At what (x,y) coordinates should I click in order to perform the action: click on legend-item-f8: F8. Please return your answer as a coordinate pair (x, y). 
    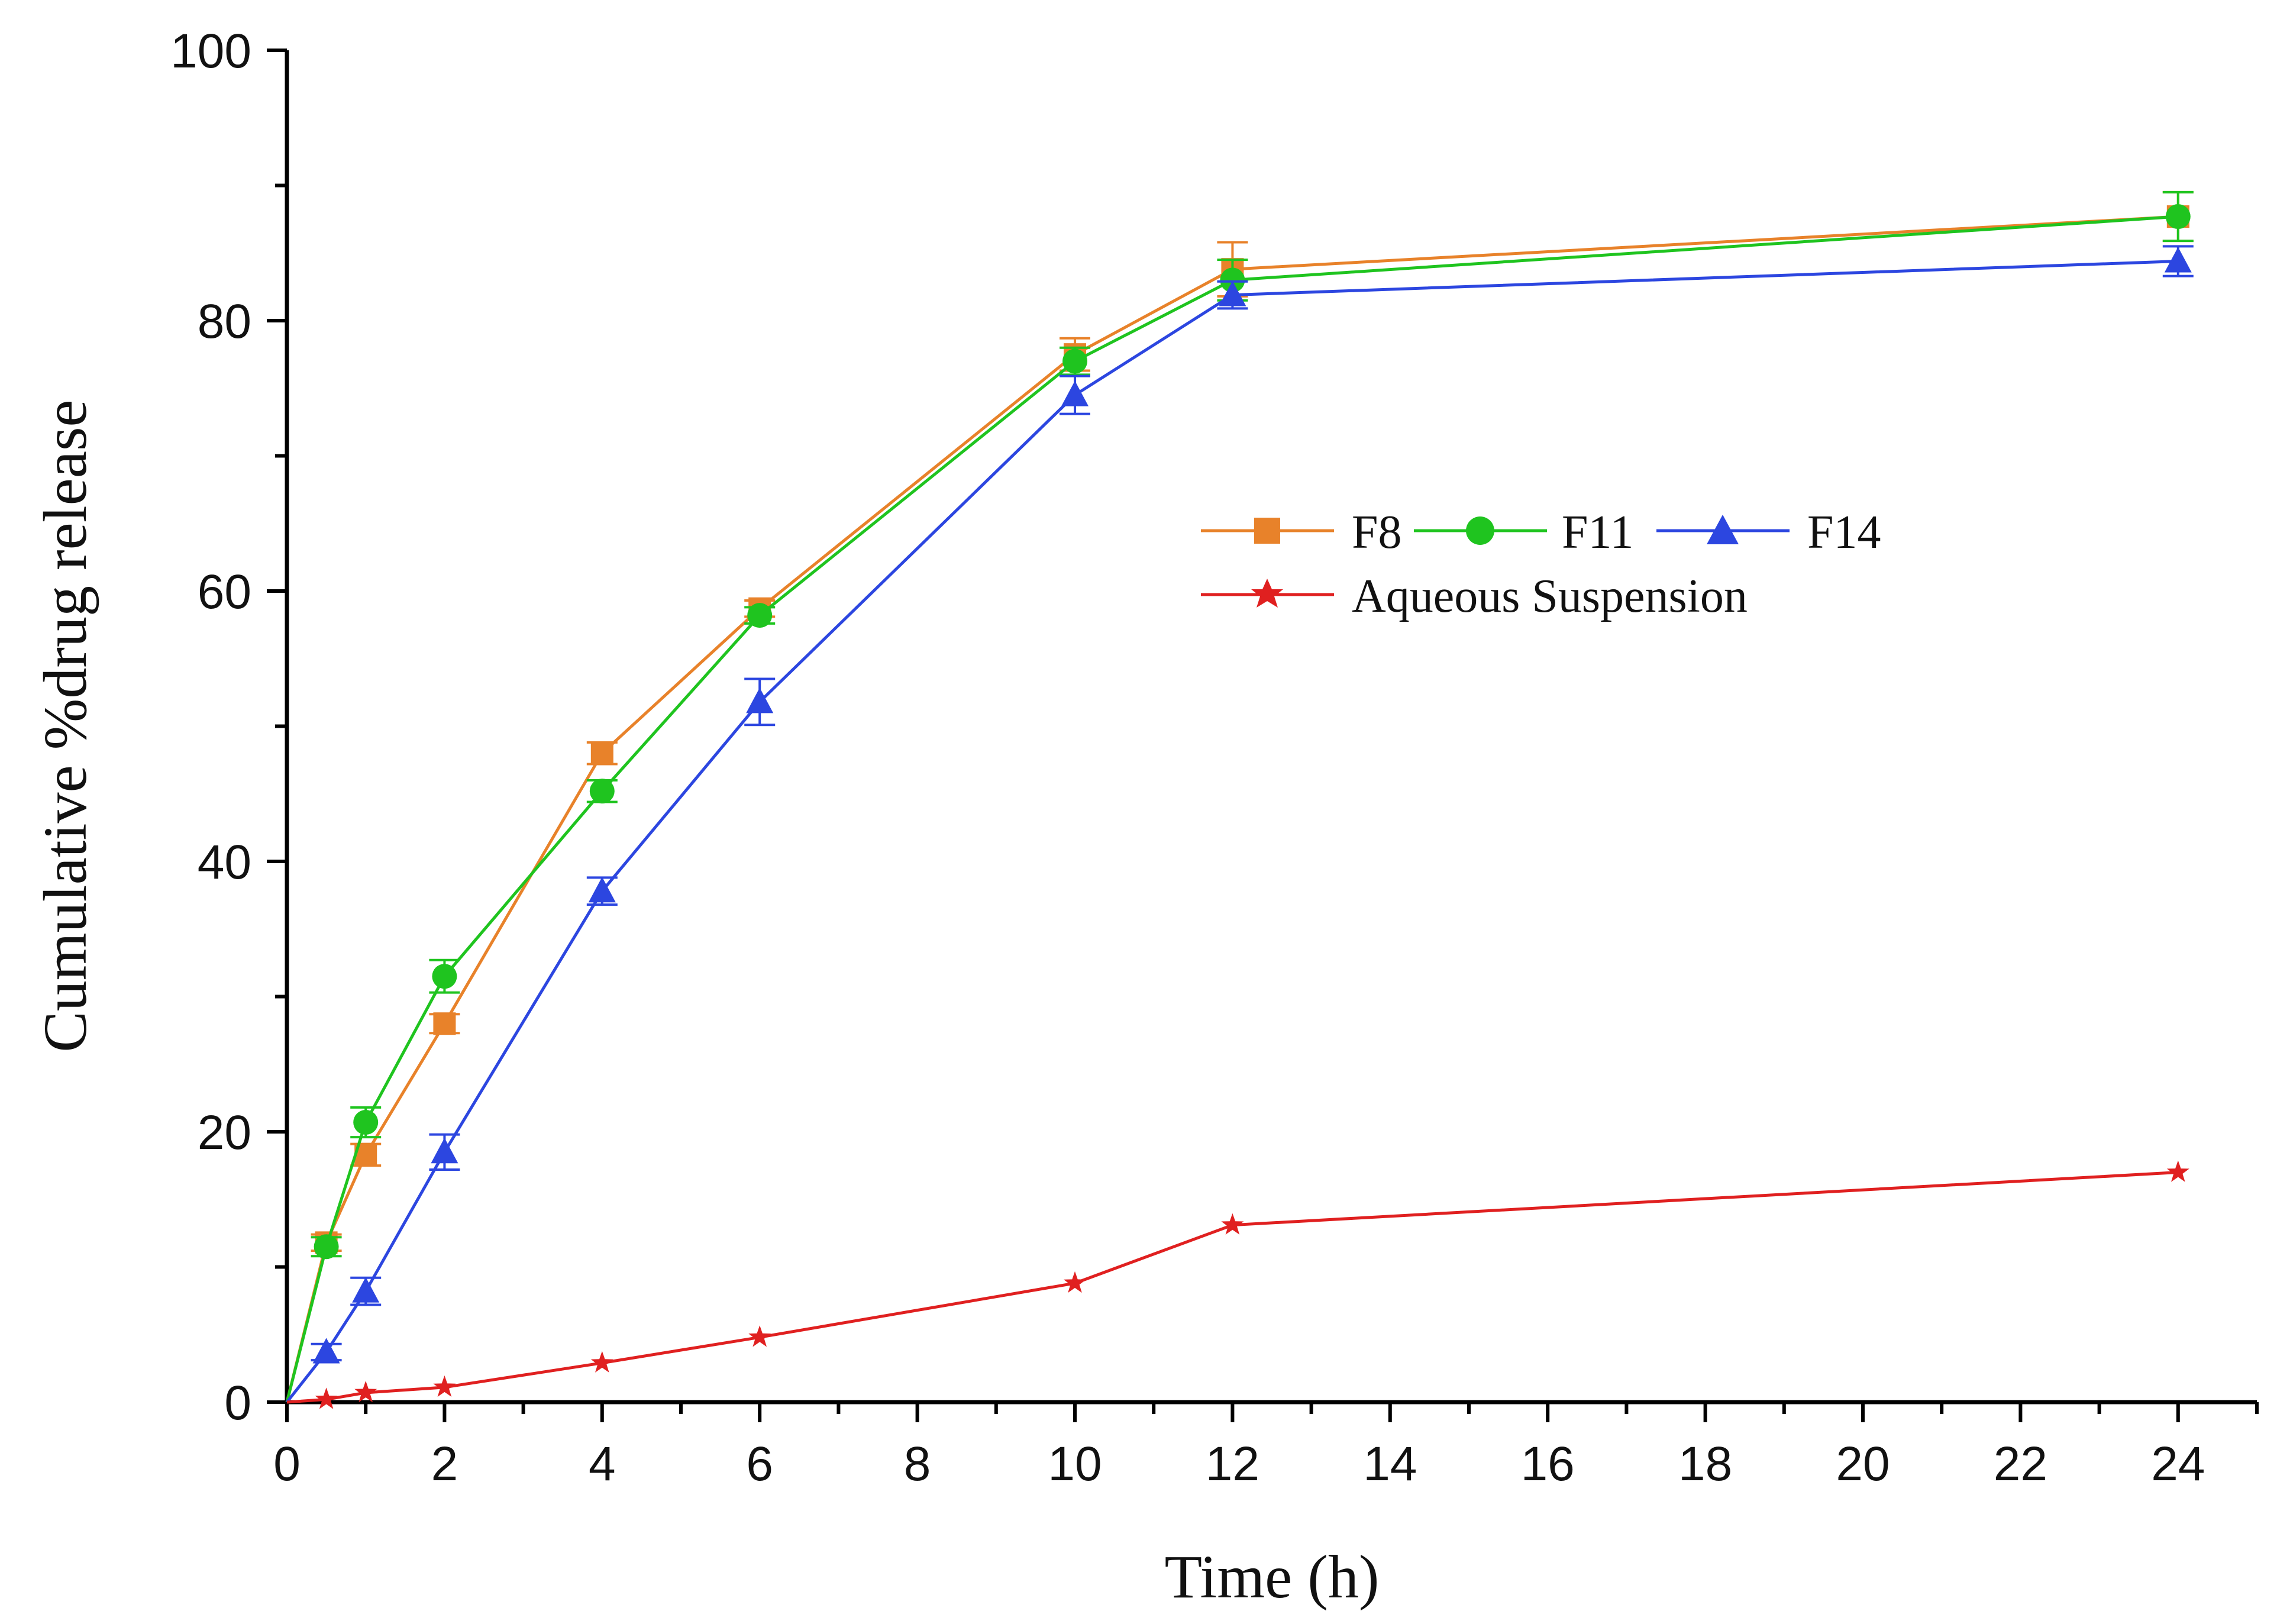
    Looking at the image, I should click on (1301, 532).